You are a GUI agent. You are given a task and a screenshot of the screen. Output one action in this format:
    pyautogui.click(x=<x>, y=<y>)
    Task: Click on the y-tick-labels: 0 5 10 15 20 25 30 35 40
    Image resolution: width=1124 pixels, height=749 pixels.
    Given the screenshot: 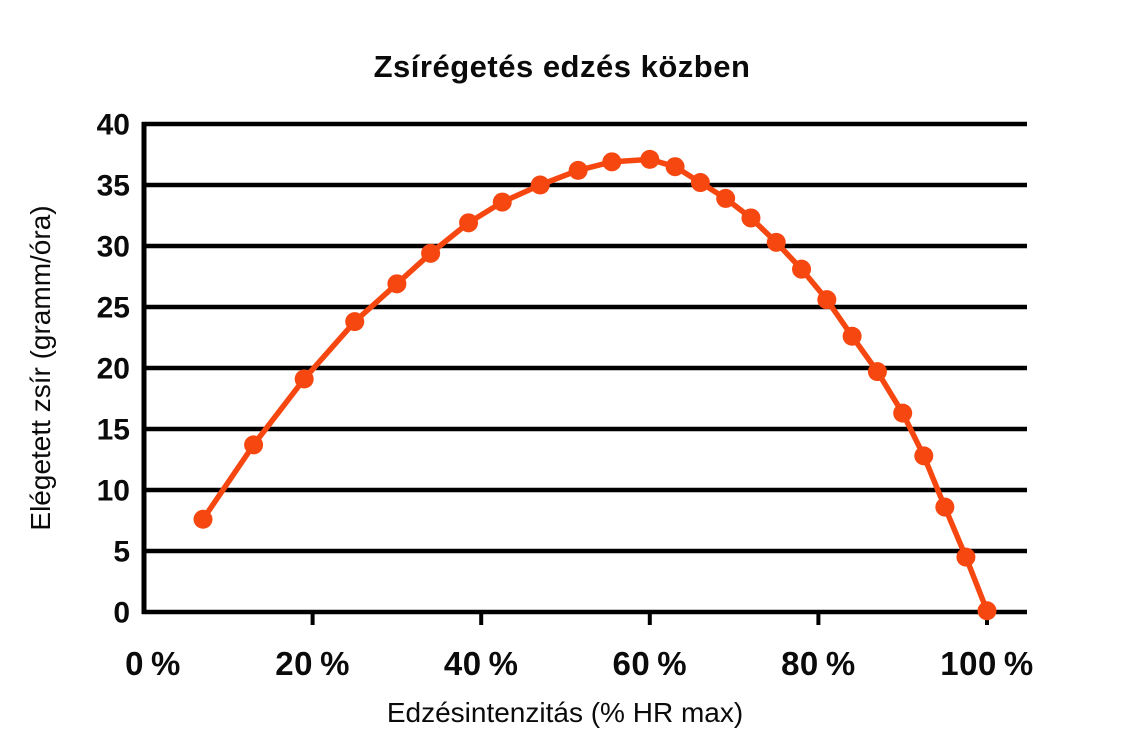 What is the action you would take?
    pyautogui.click(x=113, y=369)
    